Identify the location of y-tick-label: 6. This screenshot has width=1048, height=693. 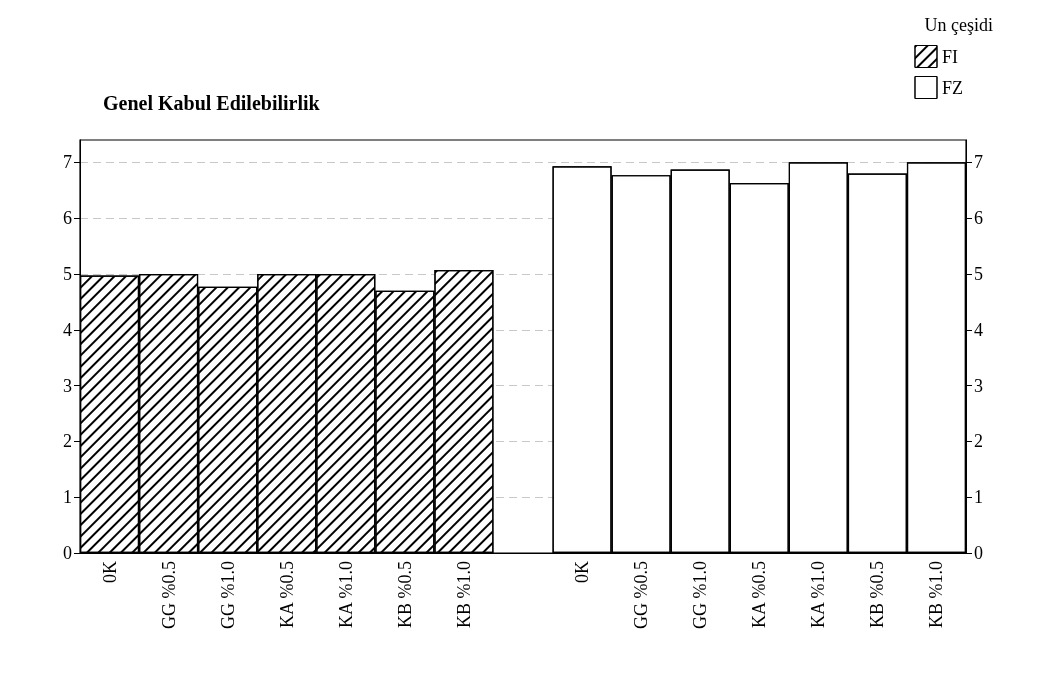
(67, 218).